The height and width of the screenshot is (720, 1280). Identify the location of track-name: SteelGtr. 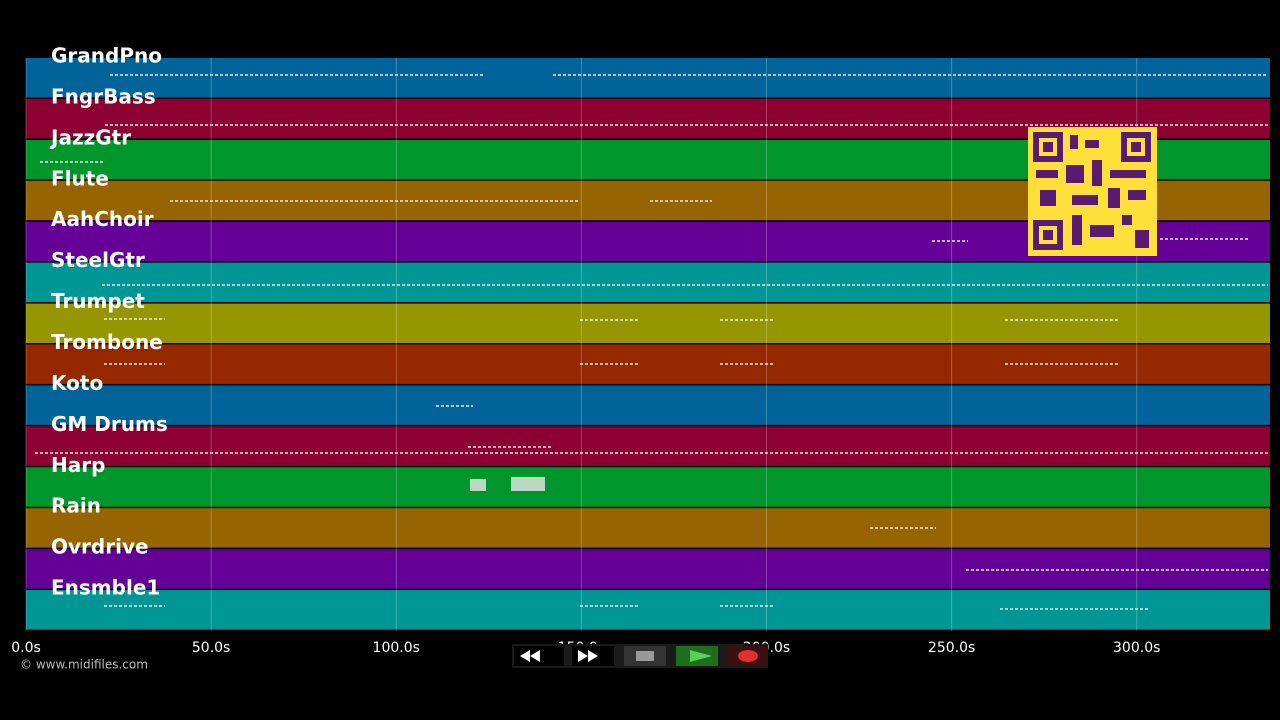
(98, 260).